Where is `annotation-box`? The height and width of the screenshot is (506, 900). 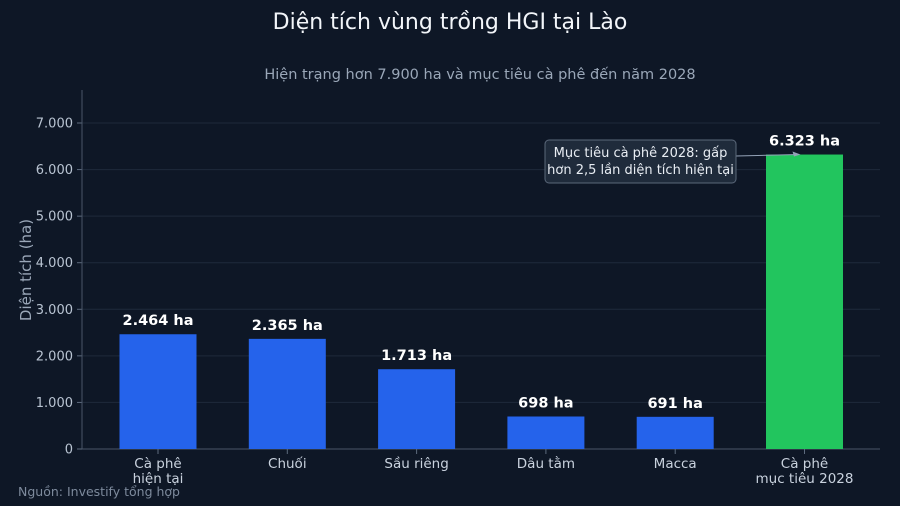
annotation-box is located at coordinates (640, 161).